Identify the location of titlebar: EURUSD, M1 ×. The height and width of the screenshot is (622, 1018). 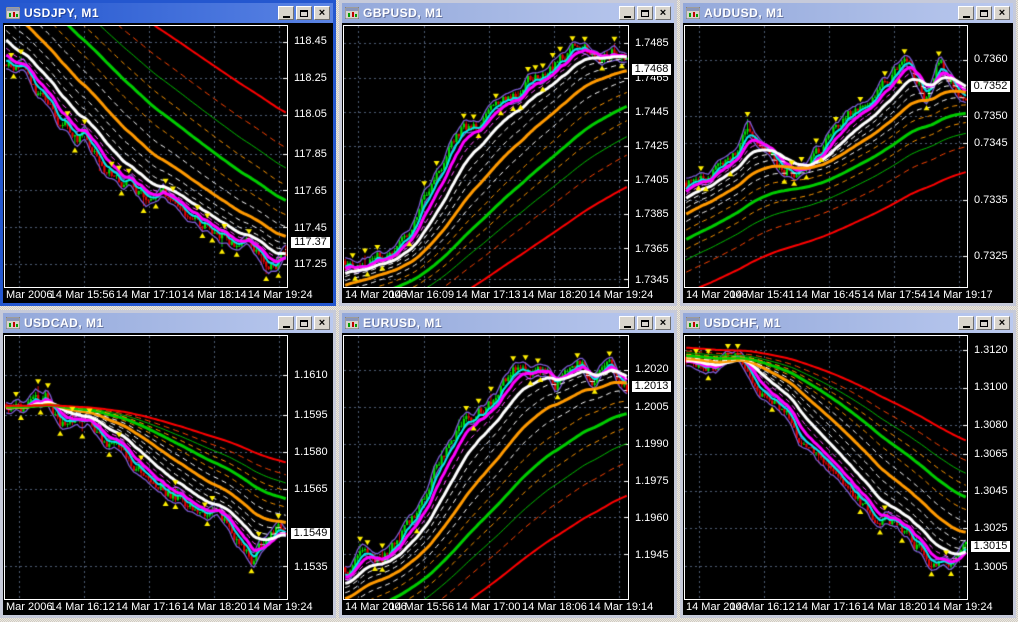
(508, 323).